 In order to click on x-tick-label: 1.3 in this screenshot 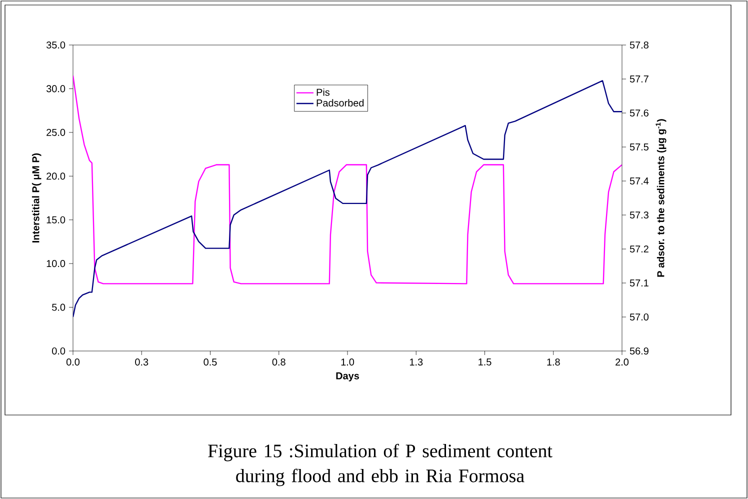, I will do `click(416, 362)`.